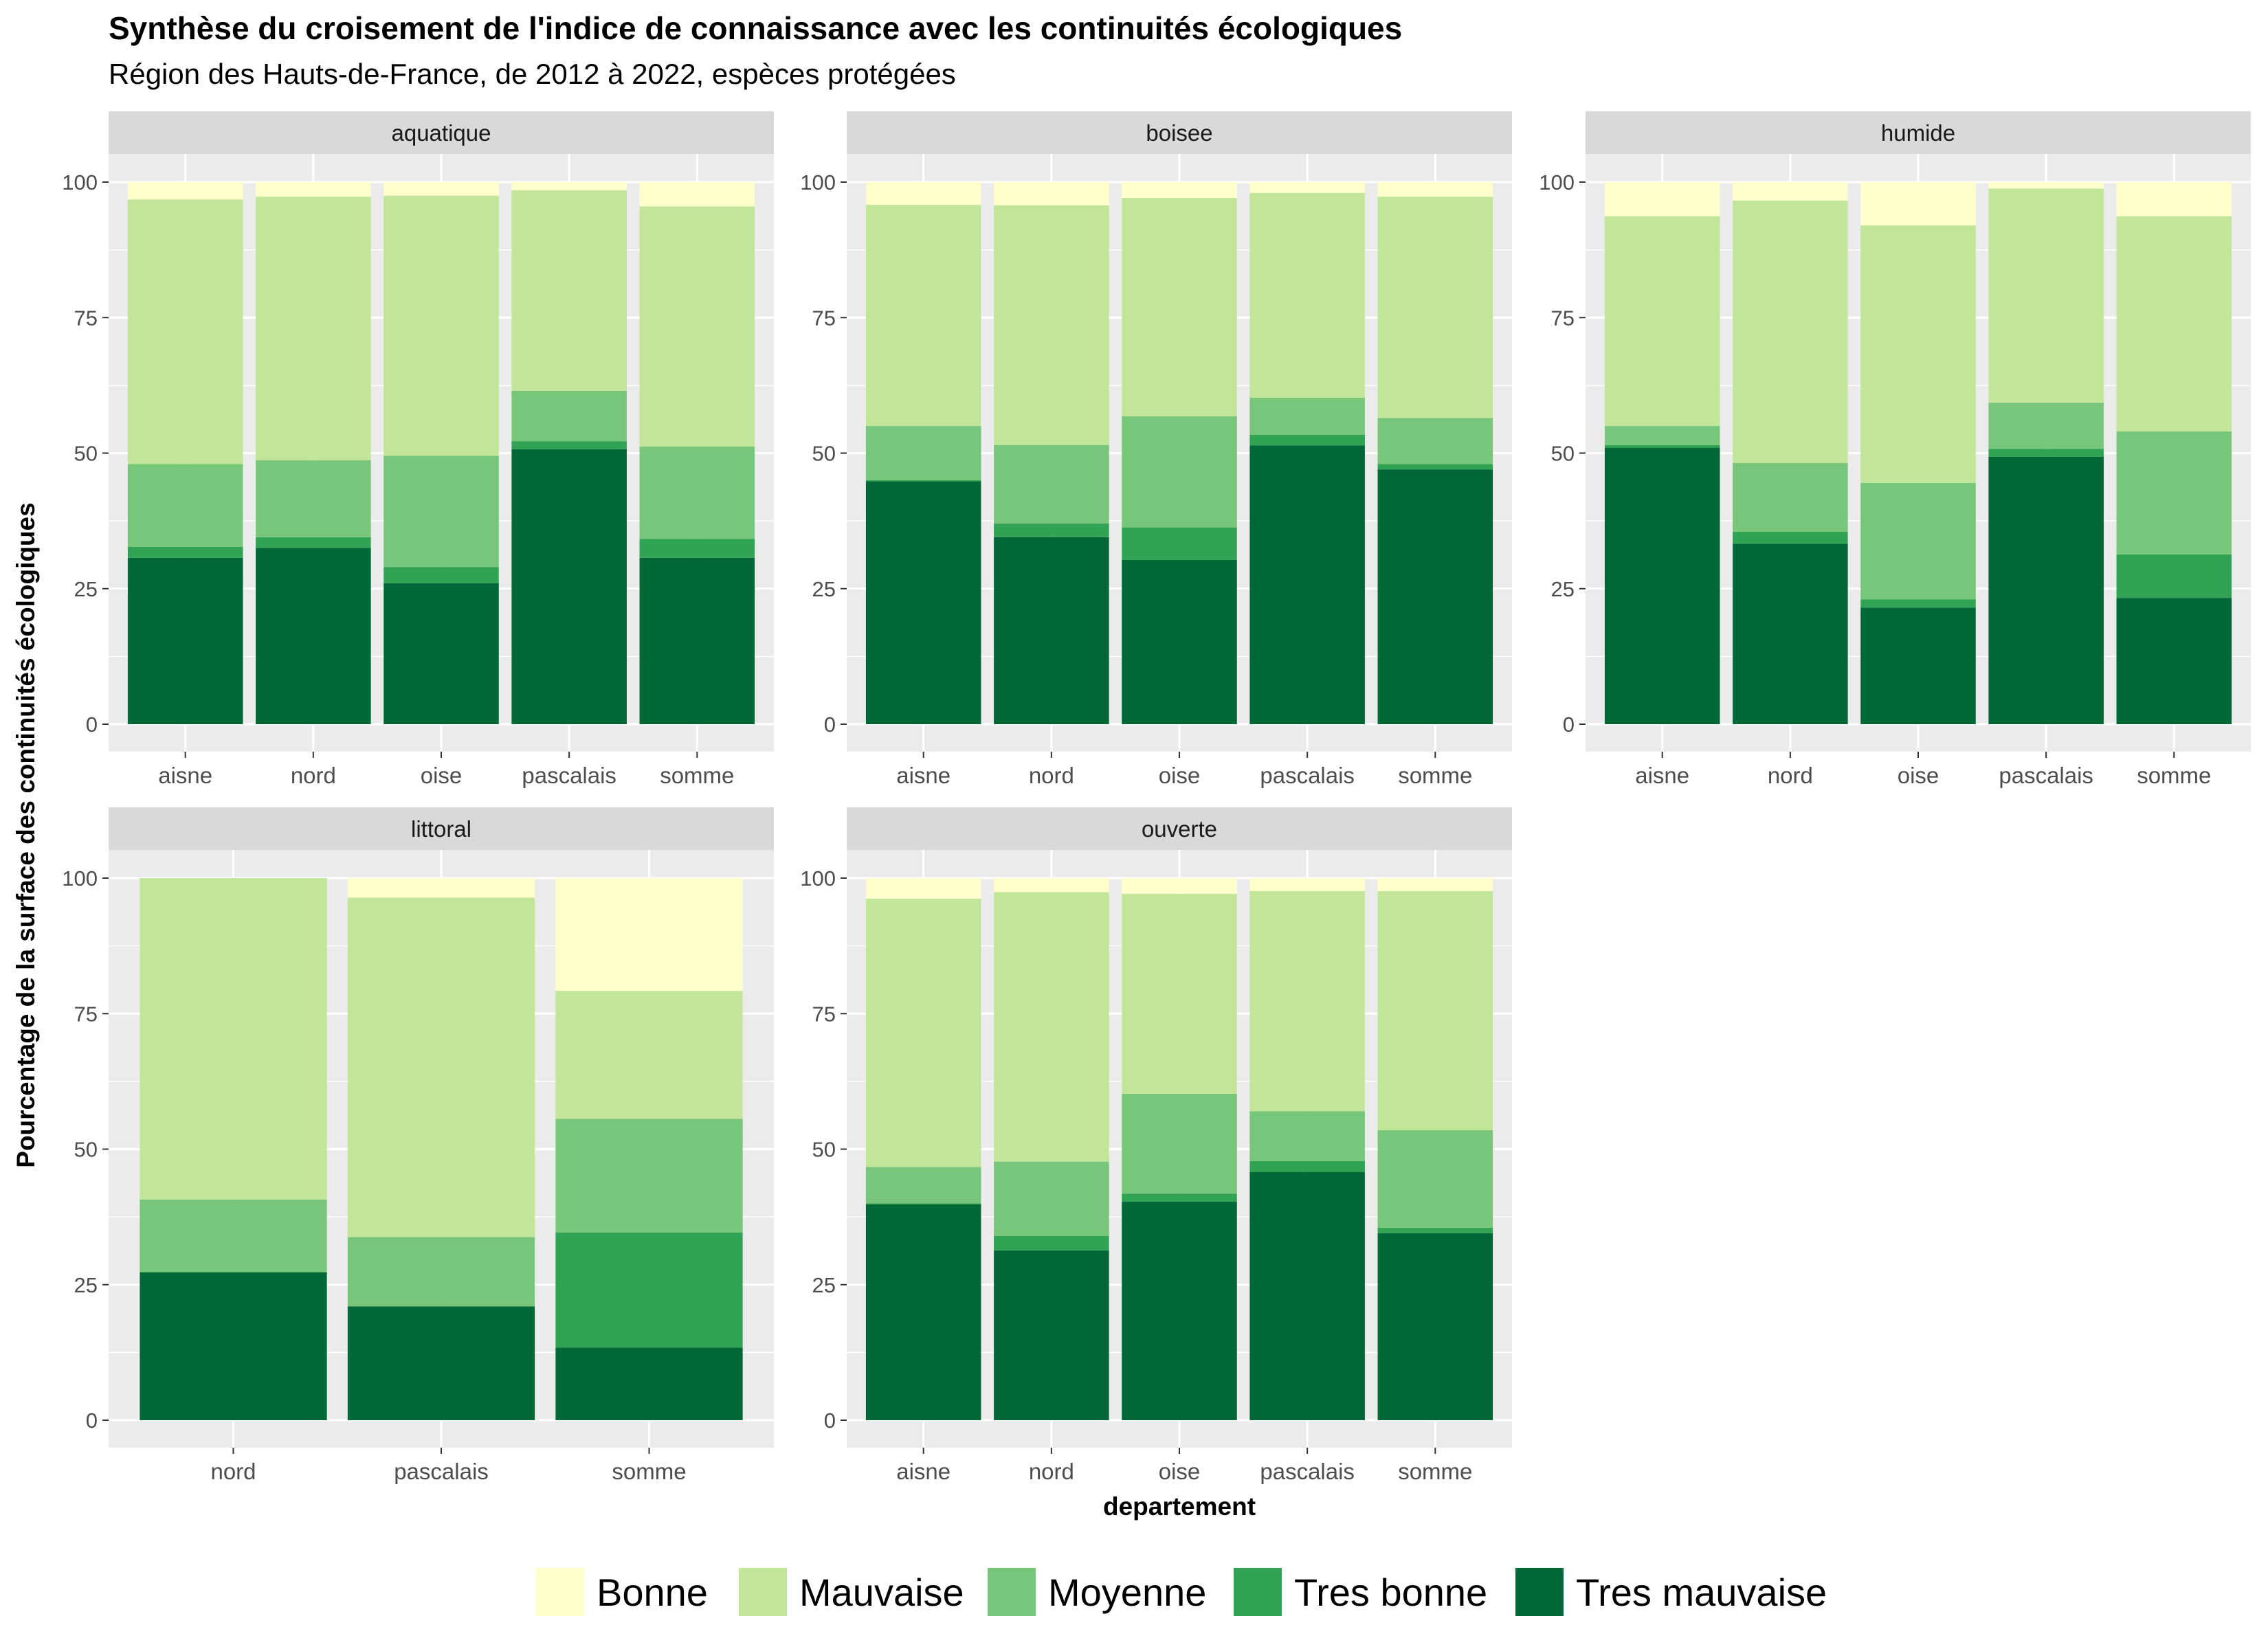 This screenshot has height=1649, width=2268. Describe the element at coordinates (569, 186) in the screenshot. I see `bar-segment-aquatique-pascalais-bonne` at that location.